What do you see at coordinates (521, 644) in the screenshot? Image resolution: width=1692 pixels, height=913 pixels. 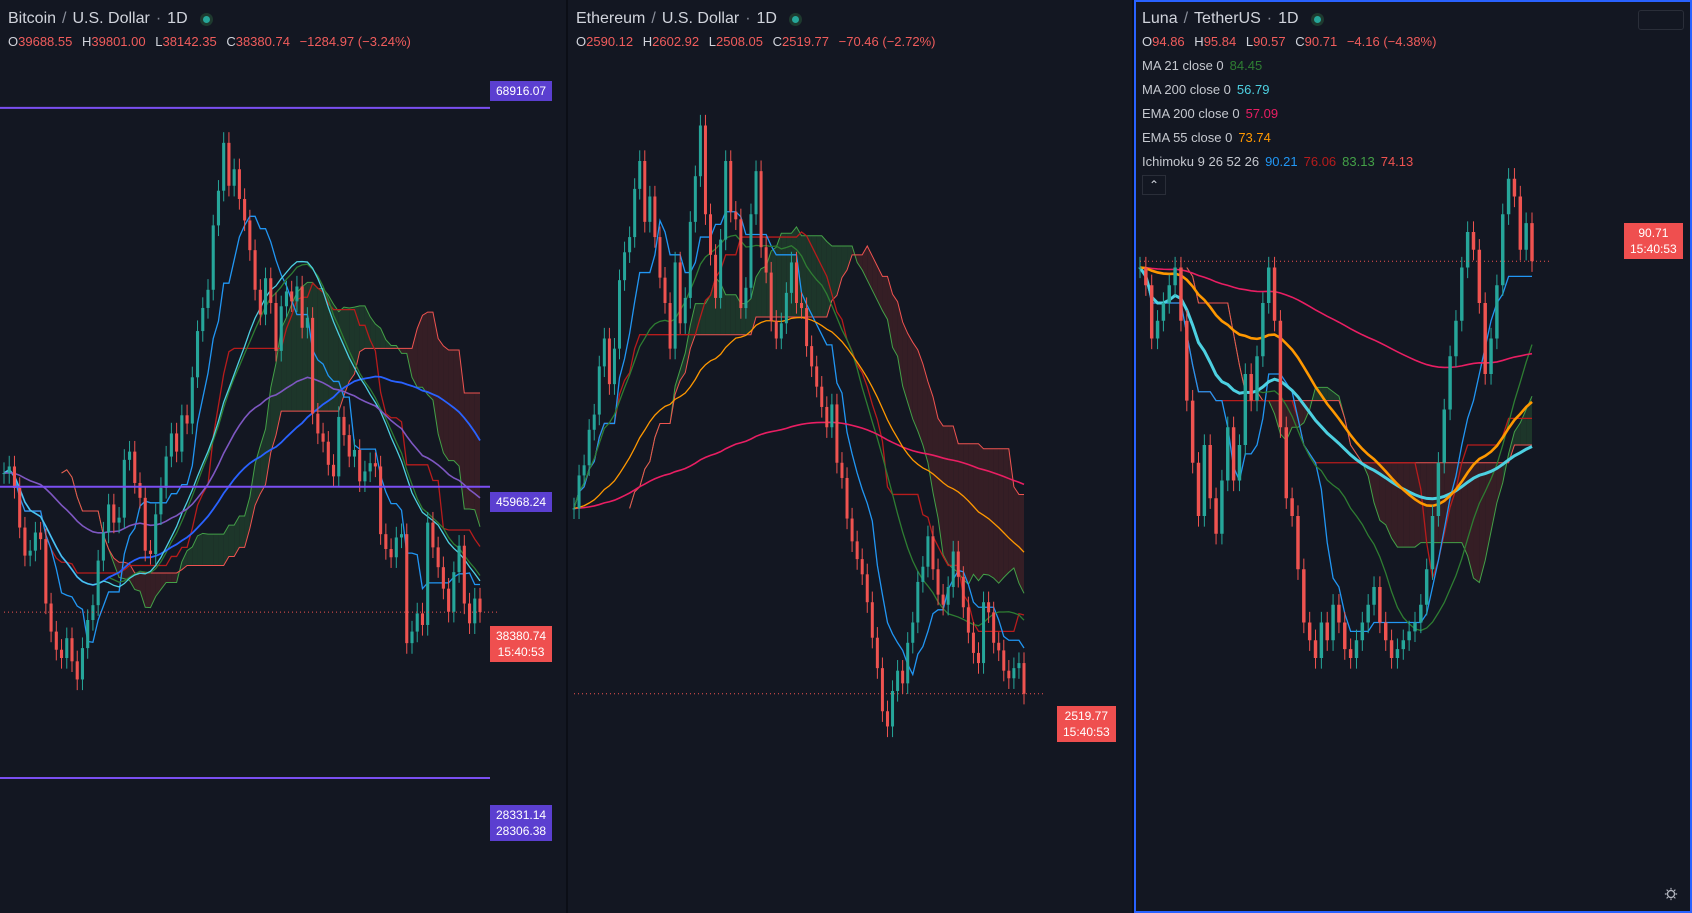 I see `last-price-tag: 38380.74 15:40:53` at bounding box center [521, 644].